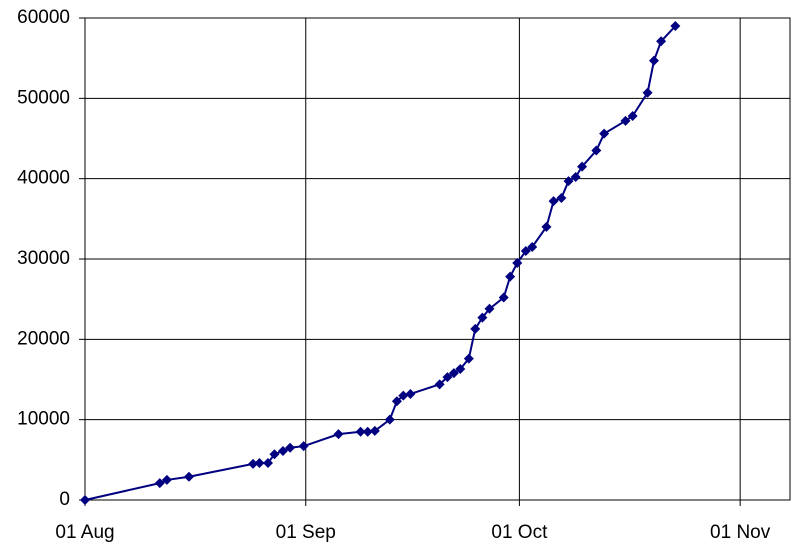  What do you see at coordinates (519, 532) in the screenshot?
I see `x-tick-label: 01 Oct` at bounding box center [519, 532].